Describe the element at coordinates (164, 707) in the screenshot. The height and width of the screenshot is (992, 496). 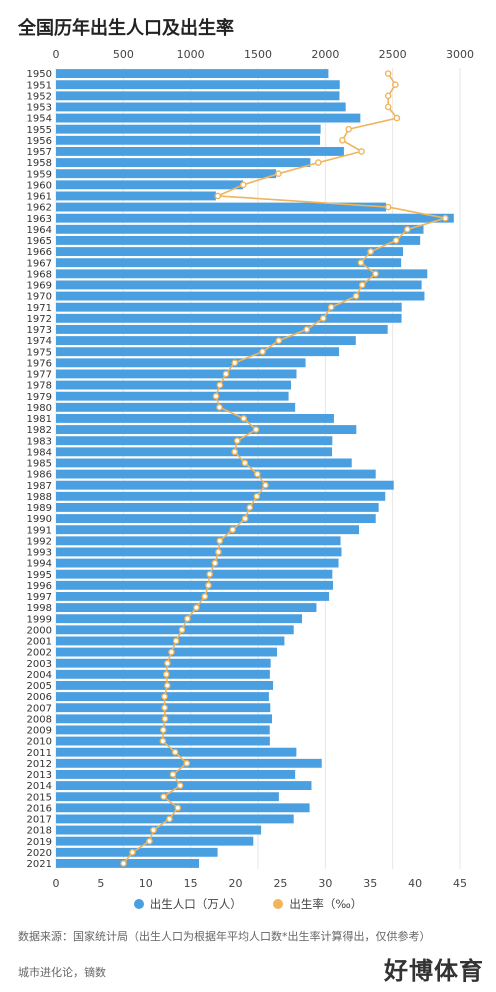
I see `birth-rate-point-2007` at that location.